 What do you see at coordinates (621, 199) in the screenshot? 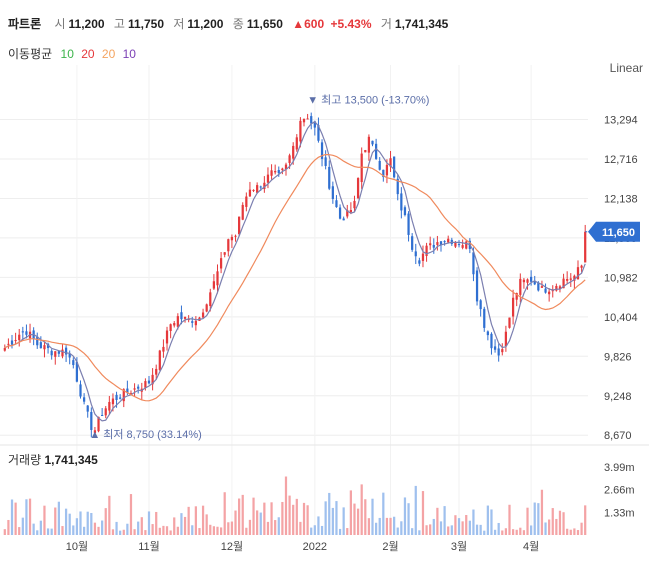
I see `price-tick-label: 12,138` at bounding box center [621, 199].